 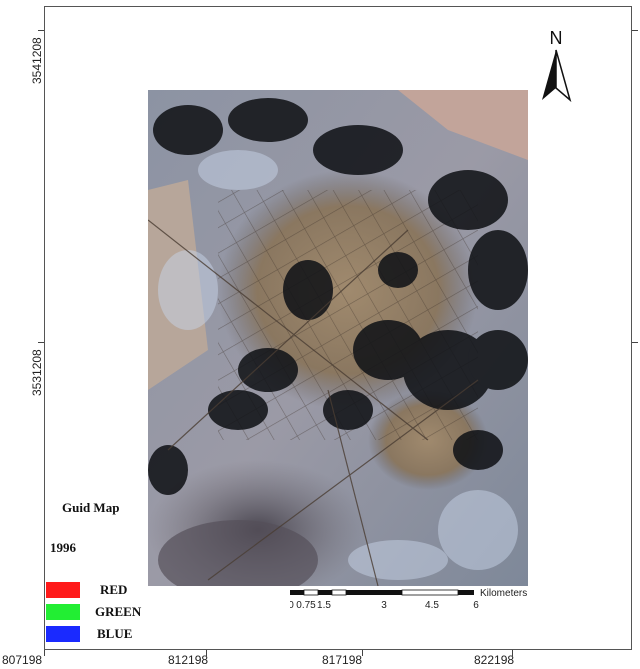 What do you see at coordinates (292, 605) in the screenshot?
I see `scale-tick-0: 0` at bounding box center [292, 605].